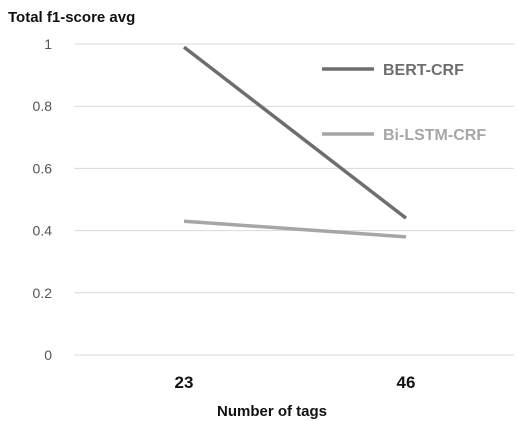  I want to click on y-axis-ticks: 0 0.2 0.4 0.6 0.8 1, so click(43, 199).